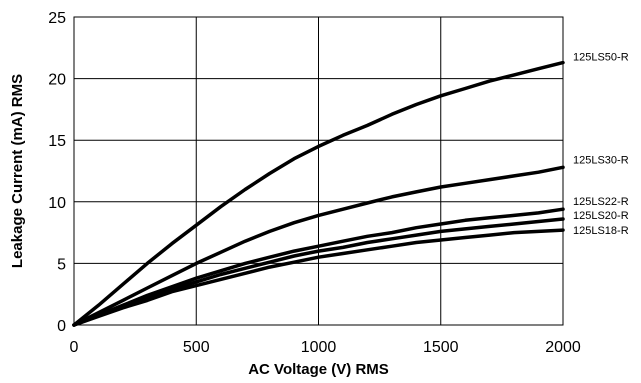 This screenshot has height=383, width=641. I want to click on x-axis-title: AC Voltage (V) RMS, so click(318, 369).